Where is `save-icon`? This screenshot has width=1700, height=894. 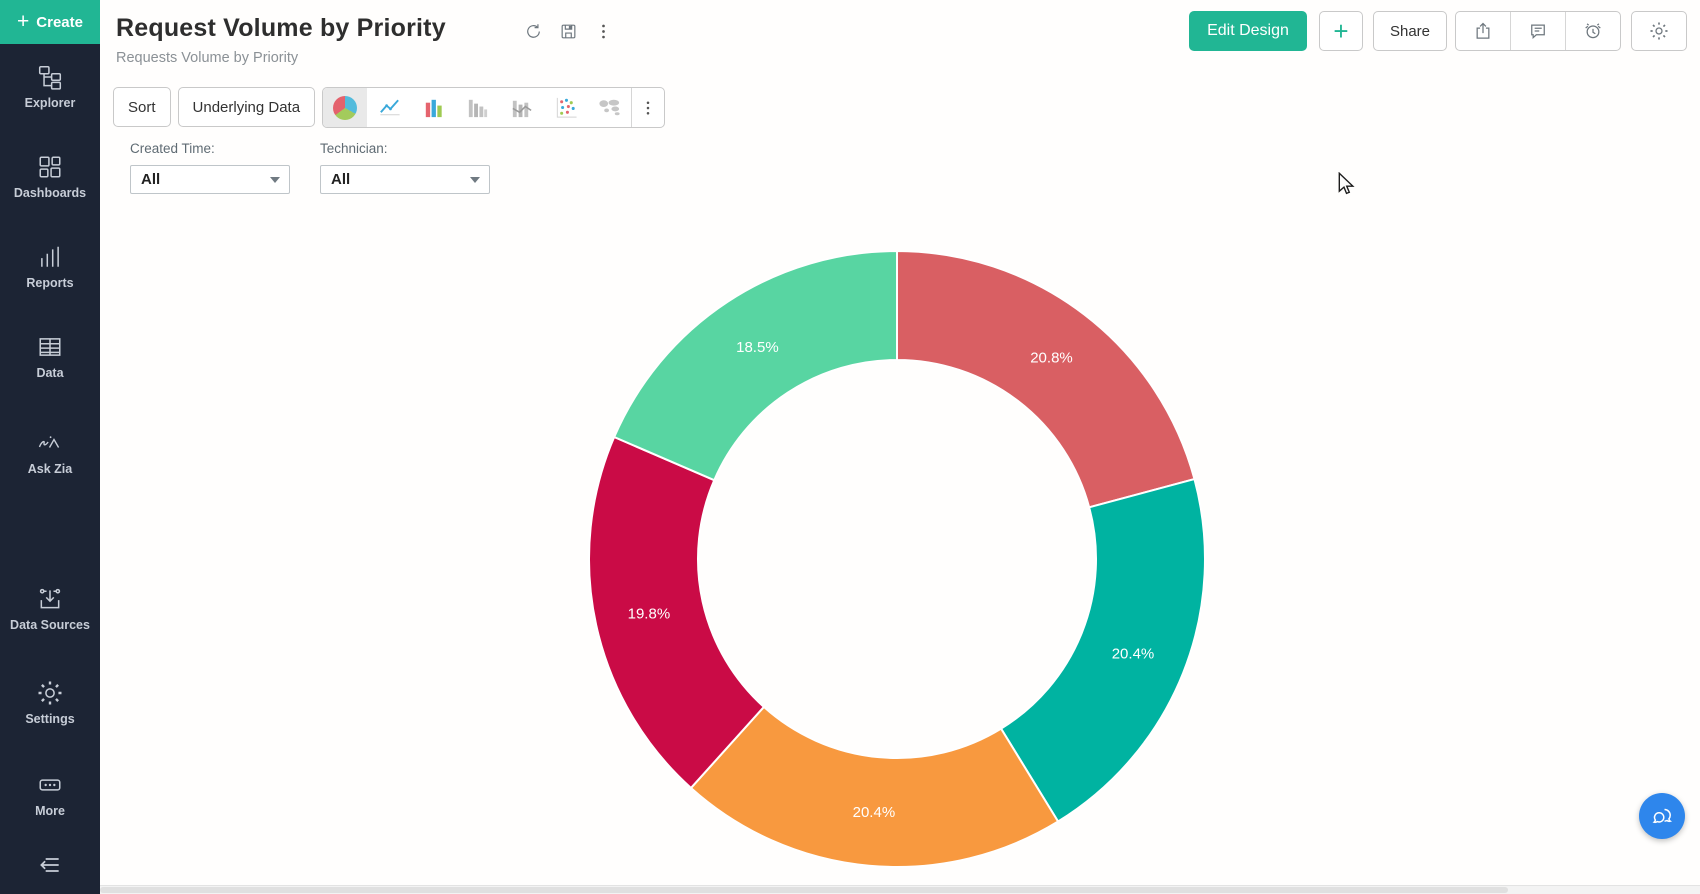
save-icon is located at coordinates (568, 31).